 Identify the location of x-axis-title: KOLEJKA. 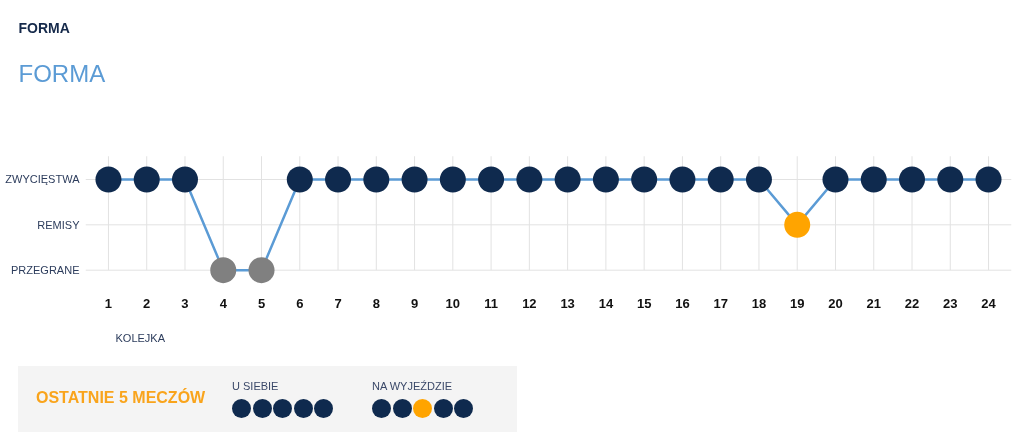
(140, 337).